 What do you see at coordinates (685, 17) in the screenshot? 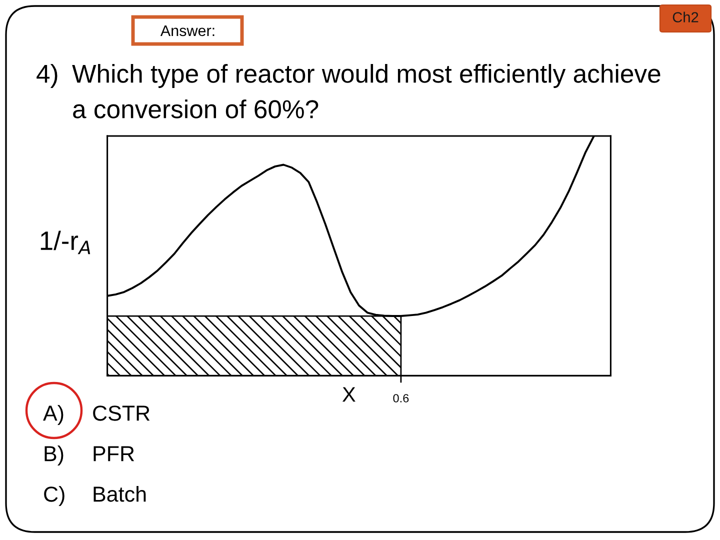
I see `text: Ch2` at bounding box center [685, 17].